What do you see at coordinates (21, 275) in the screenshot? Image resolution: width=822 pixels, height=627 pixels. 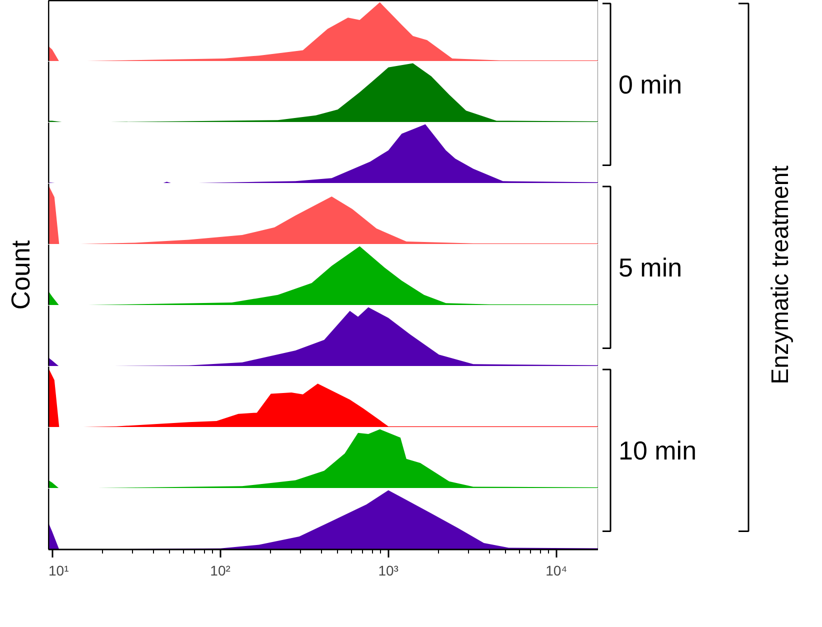 I see `y-axis-title: Count` at bounding box center [21, 275].